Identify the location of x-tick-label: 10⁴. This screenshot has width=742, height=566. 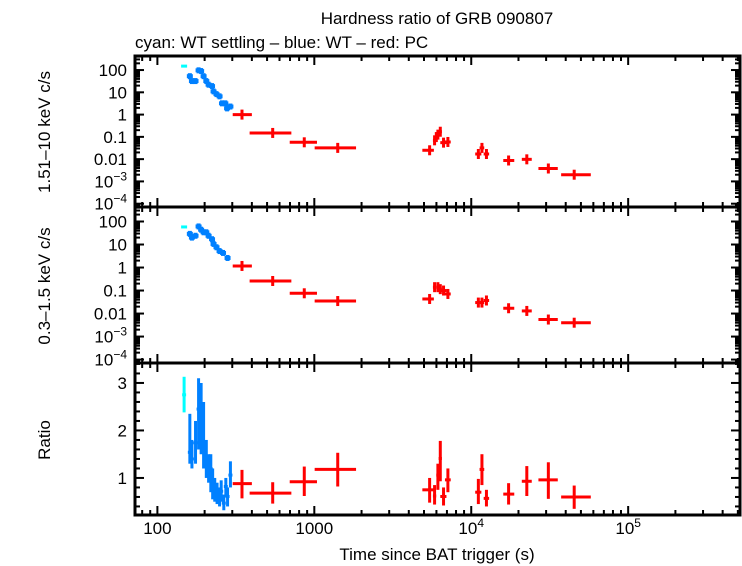
(471, 527).